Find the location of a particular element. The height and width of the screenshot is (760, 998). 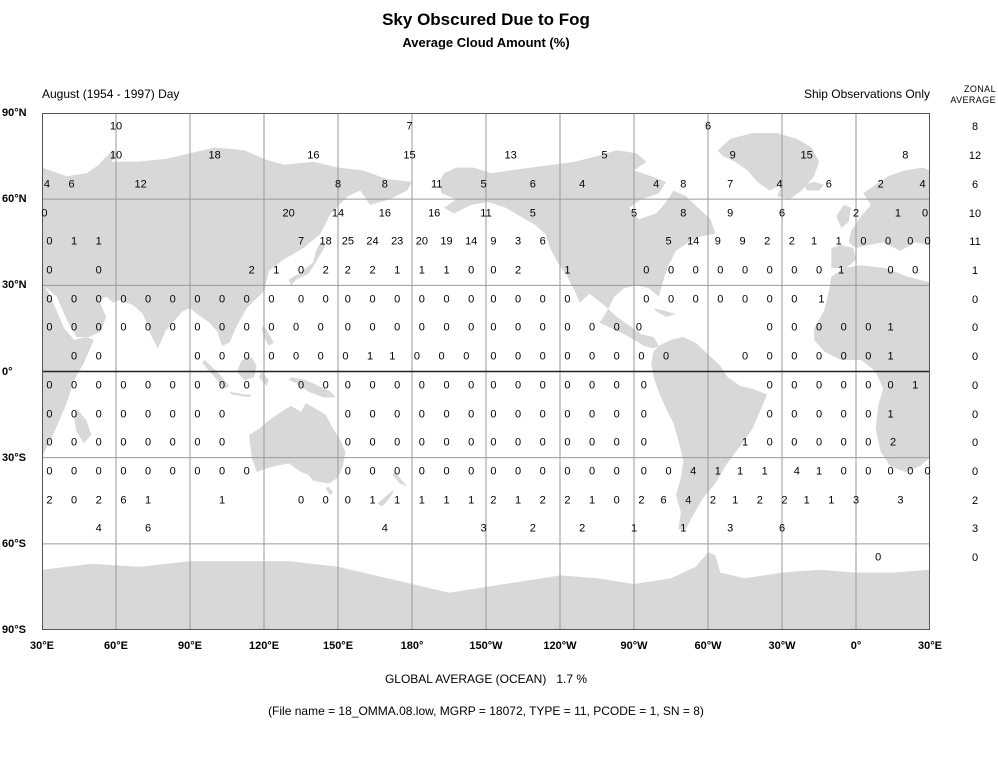

latitude-tick-label: 30°S is located at coordinates (14, 457).